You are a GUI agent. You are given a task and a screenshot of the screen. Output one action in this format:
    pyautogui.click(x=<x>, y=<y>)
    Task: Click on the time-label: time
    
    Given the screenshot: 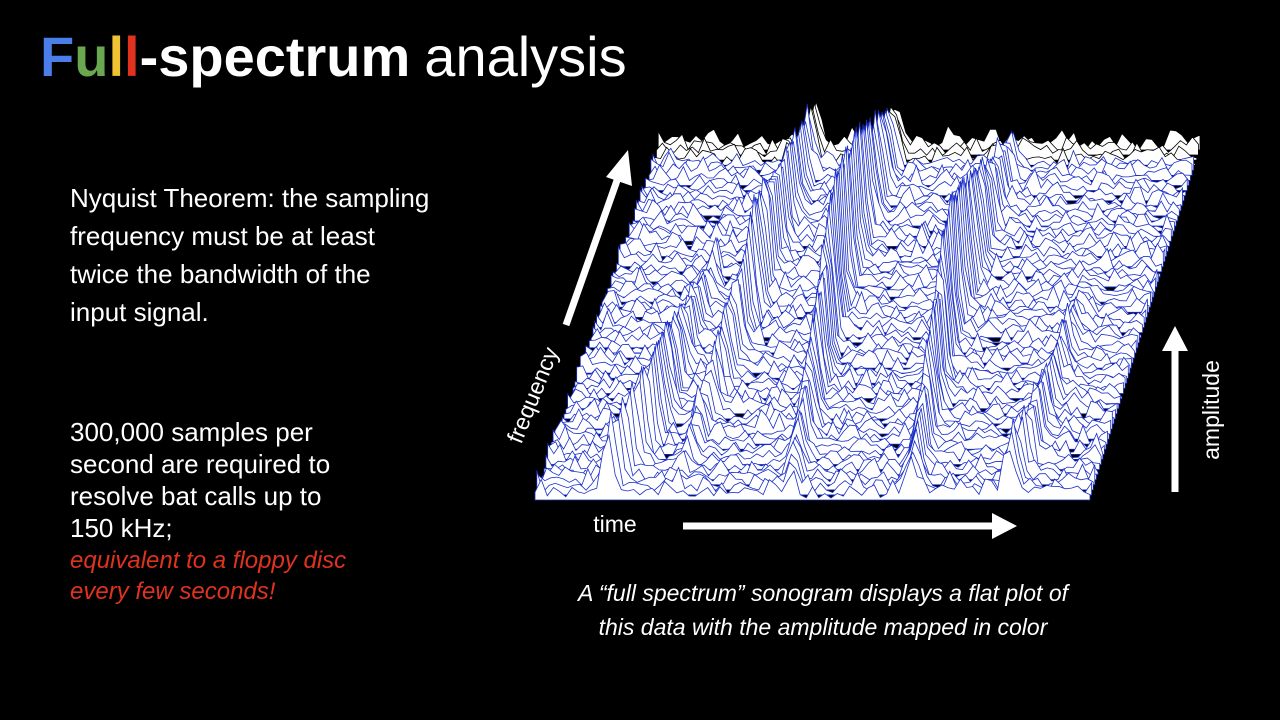 What is the action you would take?
    pyautogui.click(x=614, y=524)
    